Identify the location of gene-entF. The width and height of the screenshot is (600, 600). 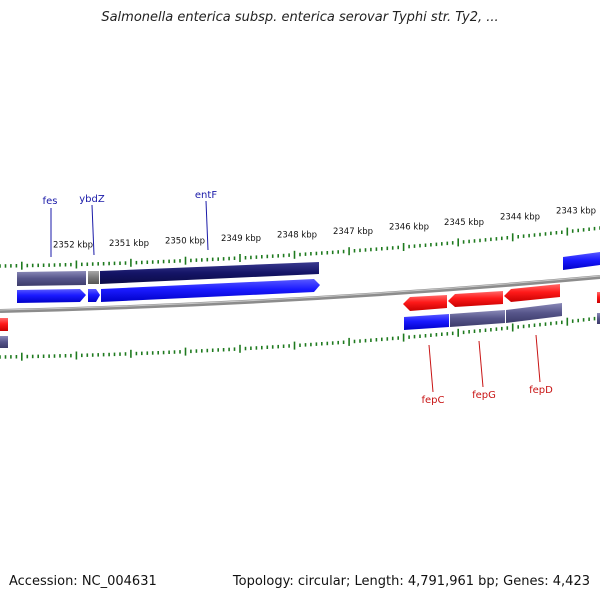
(210, 290).